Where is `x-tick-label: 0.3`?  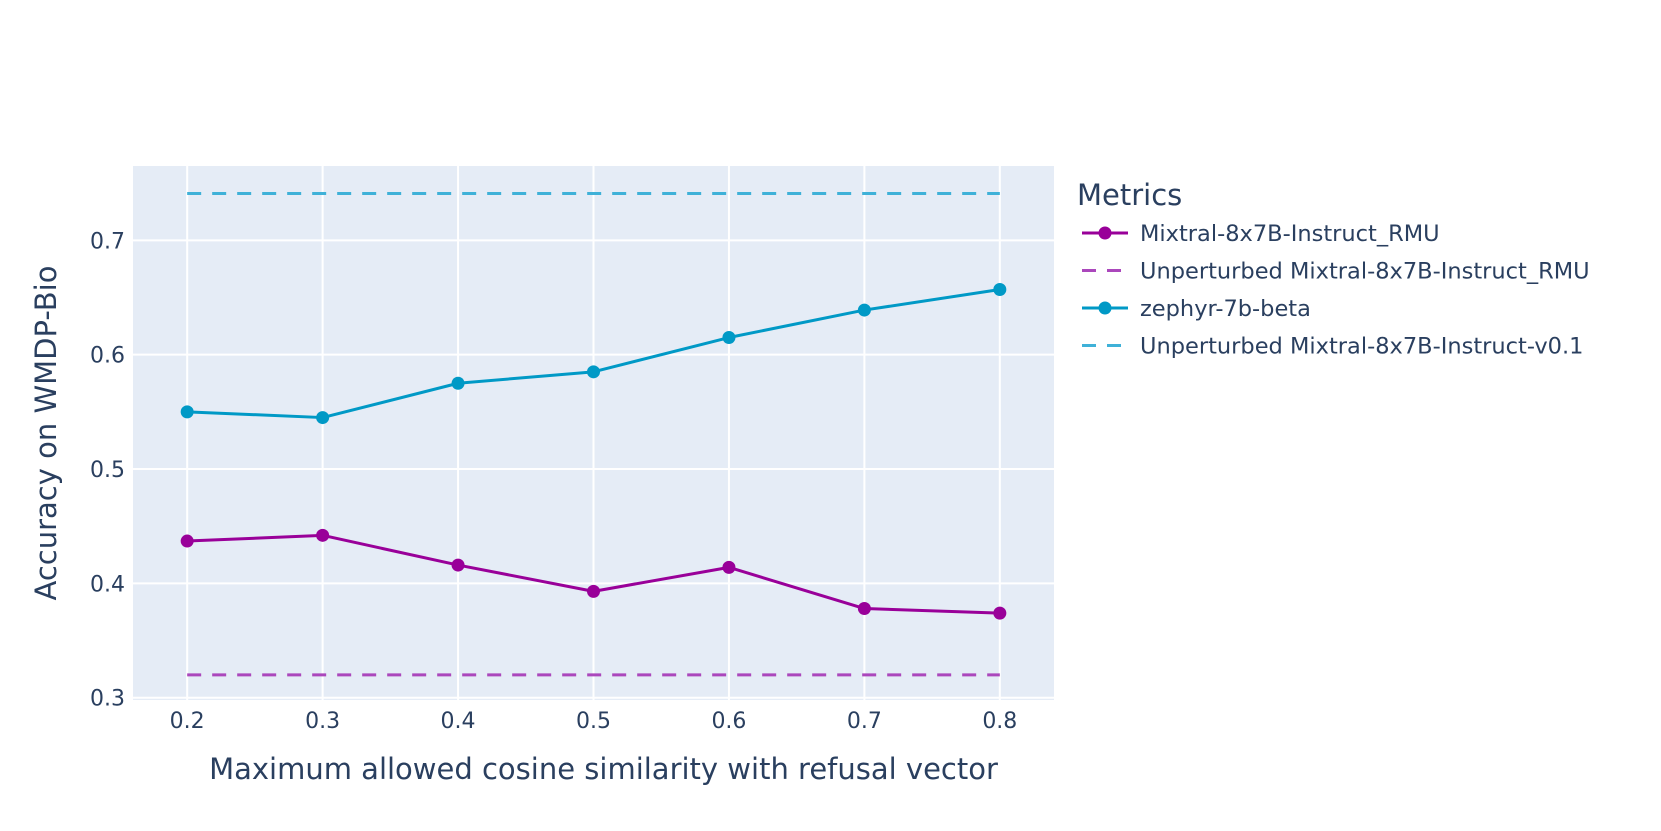
x-tick-label: 0.3 is located at coordinates (322, 721).